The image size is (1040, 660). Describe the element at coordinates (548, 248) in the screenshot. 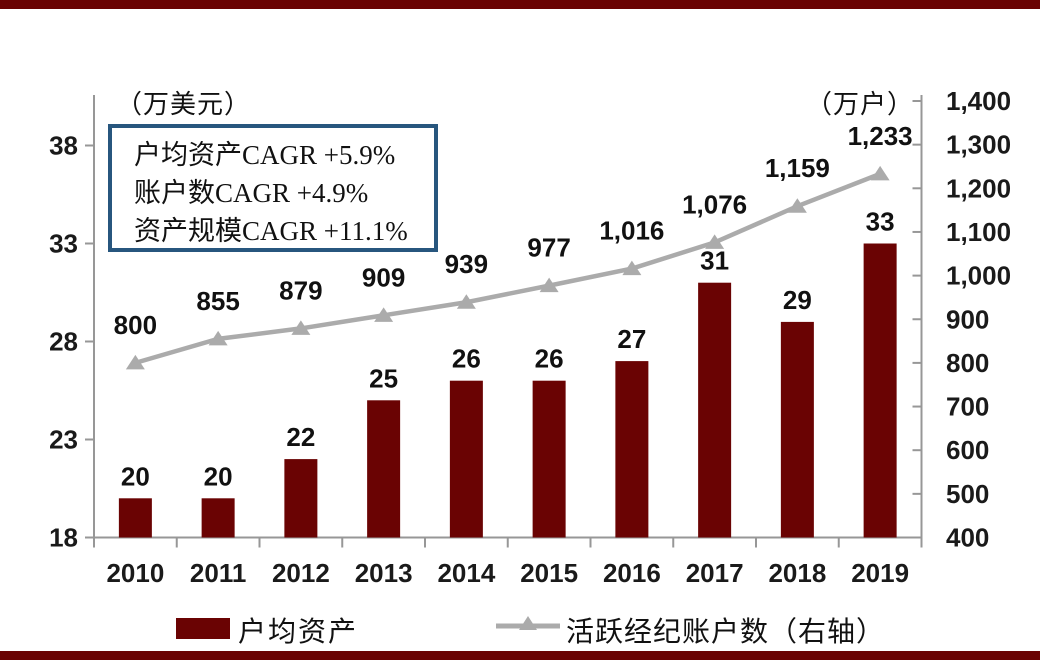

I see `line-value-label: 977` at that location.